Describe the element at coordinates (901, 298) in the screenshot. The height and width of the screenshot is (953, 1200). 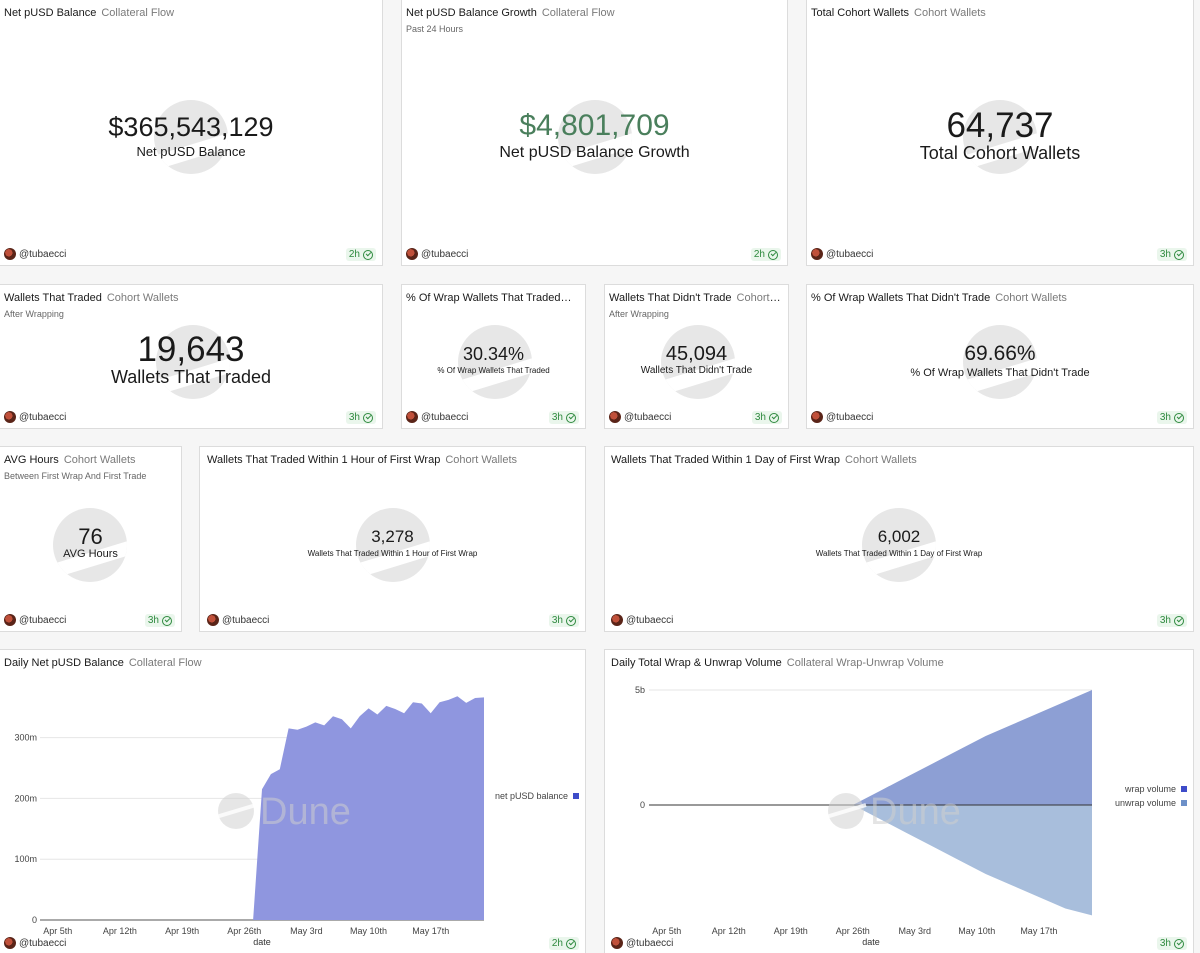
I see `card-title: % Of Wrap Wallets That Didn't Trade` at that location.